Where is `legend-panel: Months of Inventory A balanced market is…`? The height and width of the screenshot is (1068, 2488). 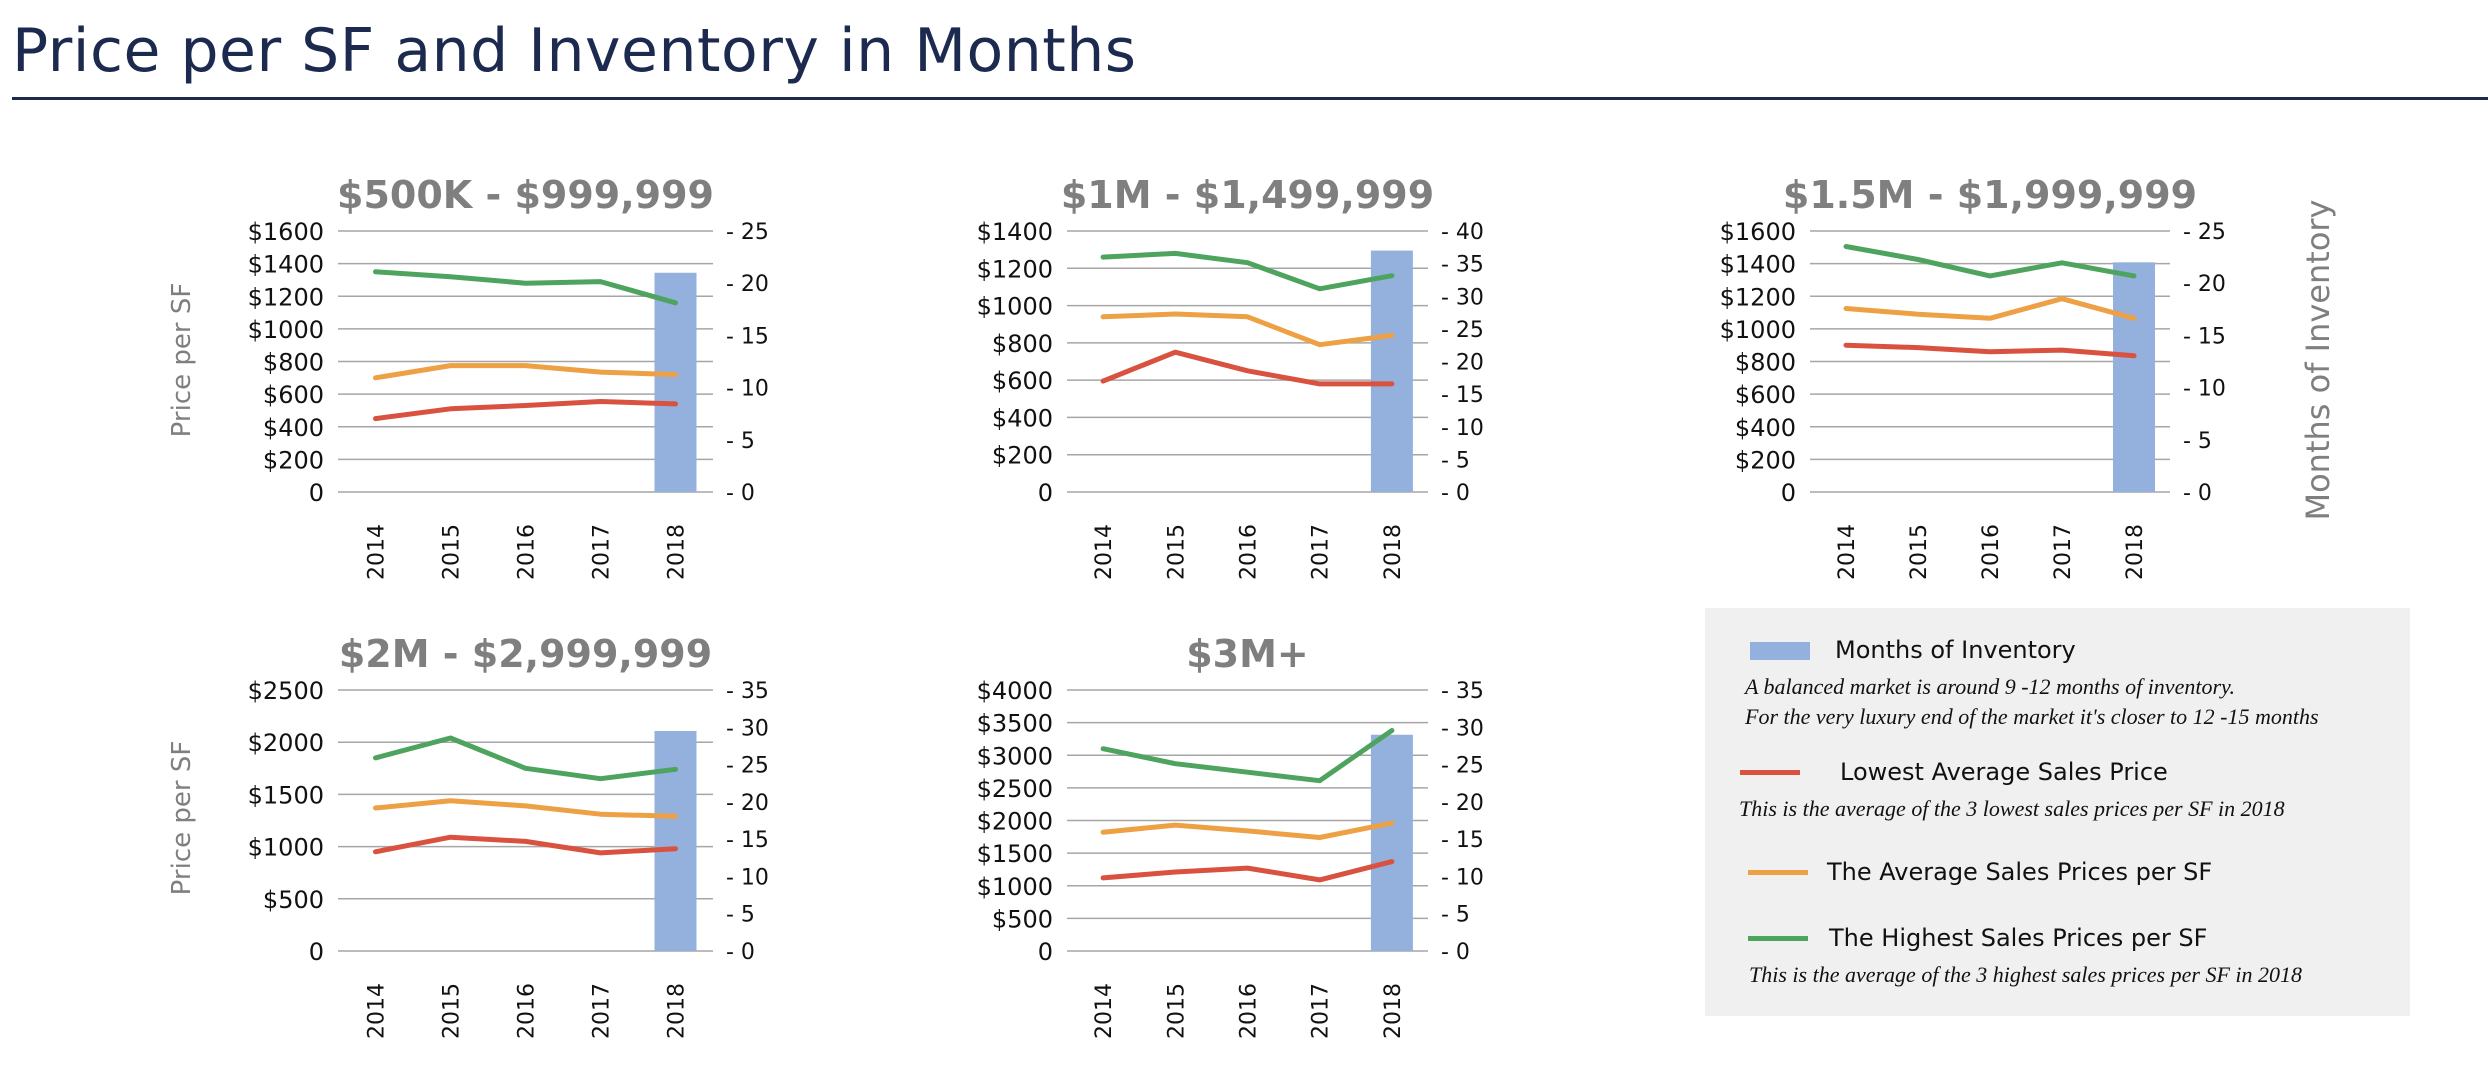
legend-panel: Months of Inventory A balanced market is… is located at coordinates (2057, 812).